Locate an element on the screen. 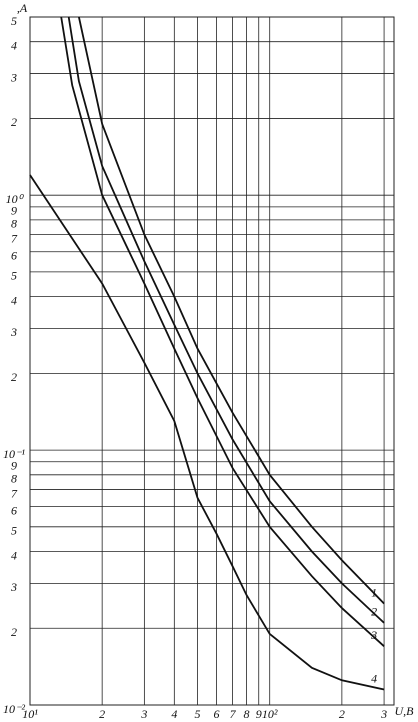  series-label: 3 is located at coordinates (373, 635).